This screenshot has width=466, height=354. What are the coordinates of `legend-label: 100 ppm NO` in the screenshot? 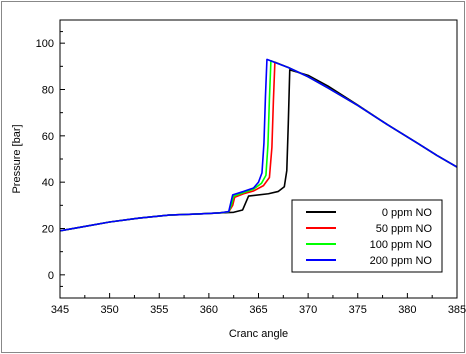 It's located at (401, 245).